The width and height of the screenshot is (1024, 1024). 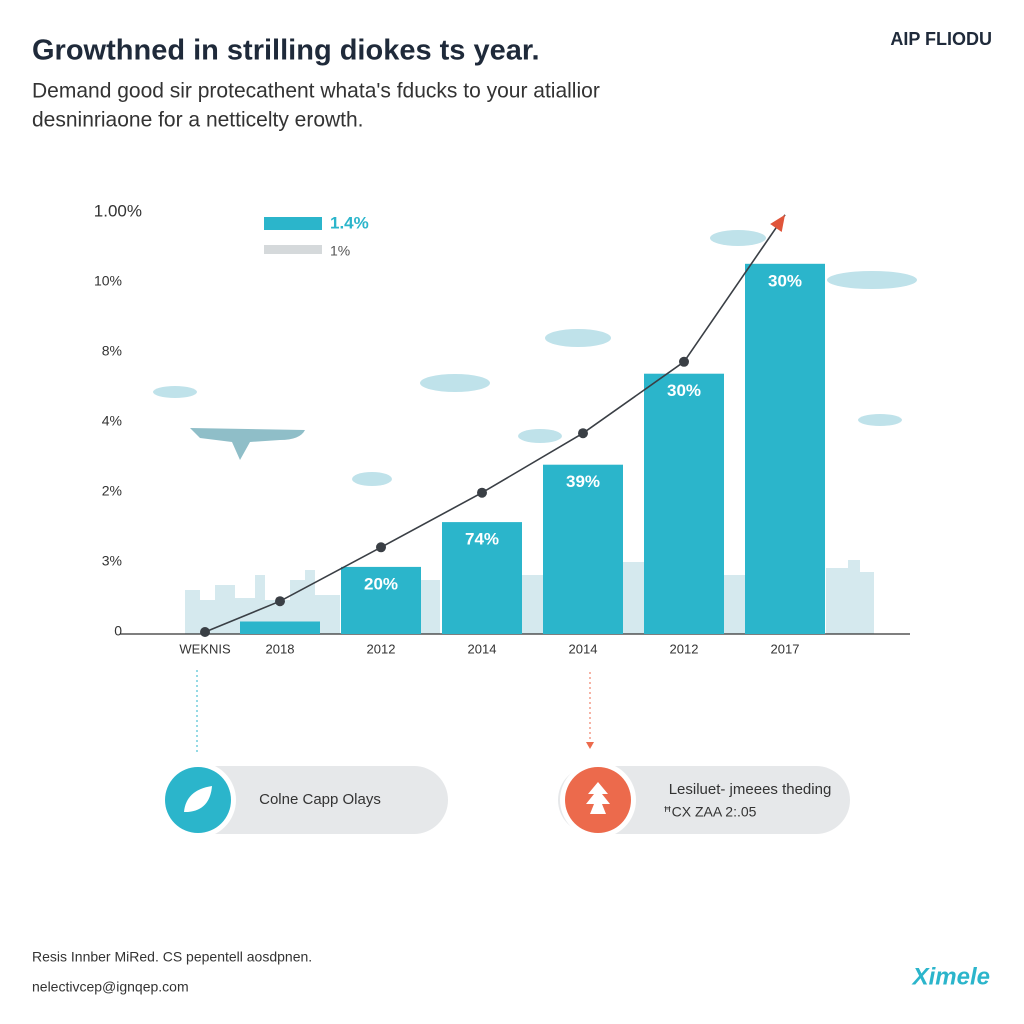 What do you see at coordinates (205, 648) in the screenshot?
I see `x-tick-label: WEKNIS` at bounding box center [205, 648].